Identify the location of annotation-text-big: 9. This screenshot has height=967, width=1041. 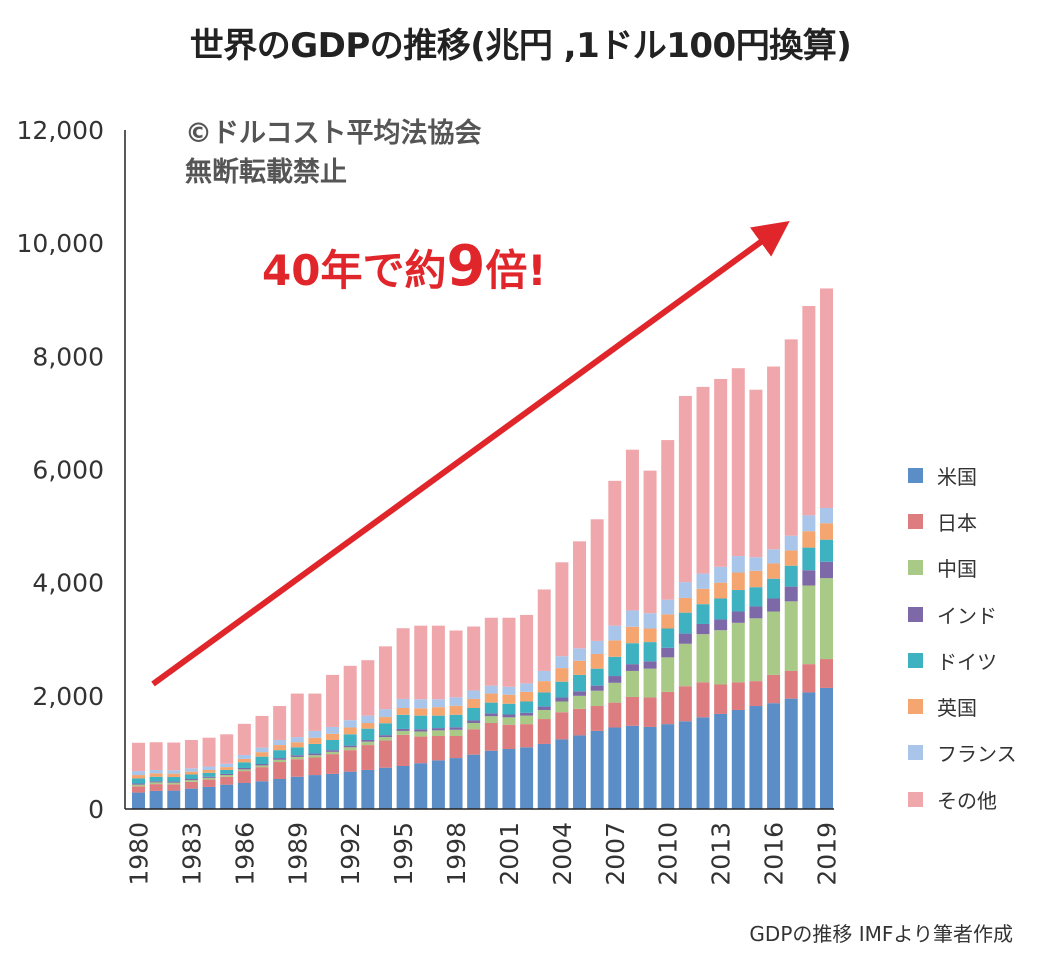
(465, 266).